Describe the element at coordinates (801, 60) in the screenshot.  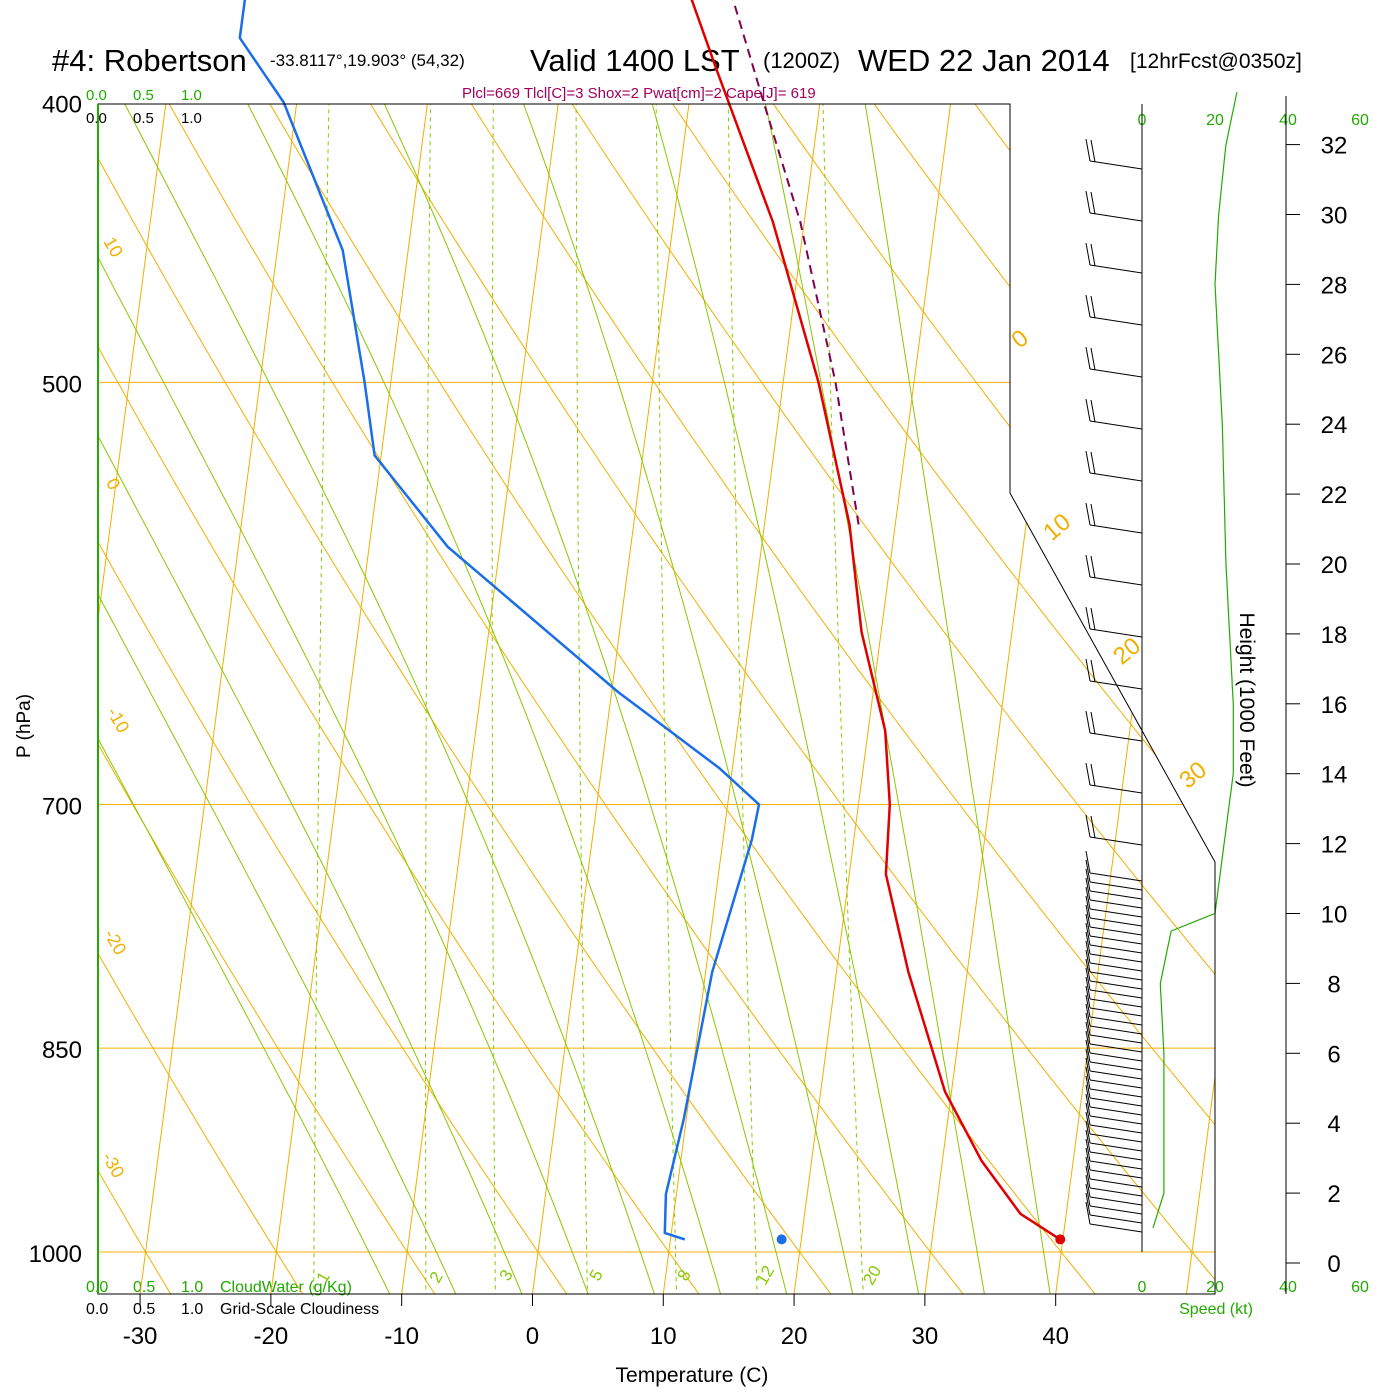
I see `utc-time: (1200Z)` at that location.